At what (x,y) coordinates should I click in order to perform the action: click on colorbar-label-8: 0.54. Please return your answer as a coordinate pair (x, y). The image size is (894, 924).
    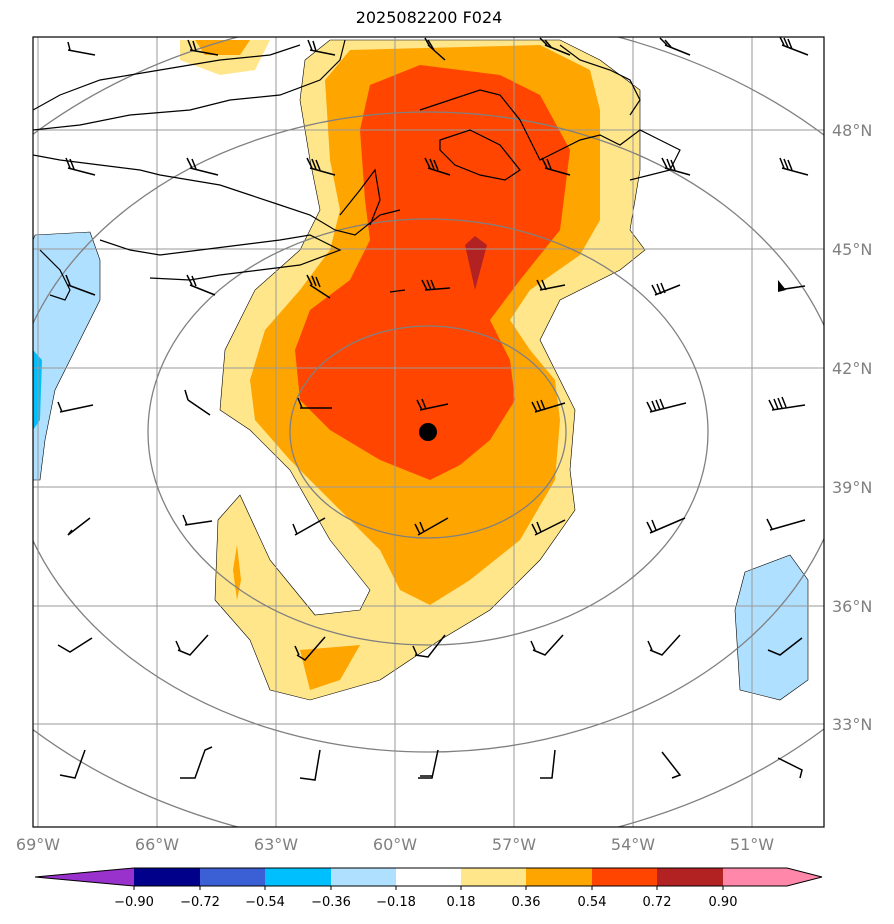
    Looking at the image, I should click on (592, 902).